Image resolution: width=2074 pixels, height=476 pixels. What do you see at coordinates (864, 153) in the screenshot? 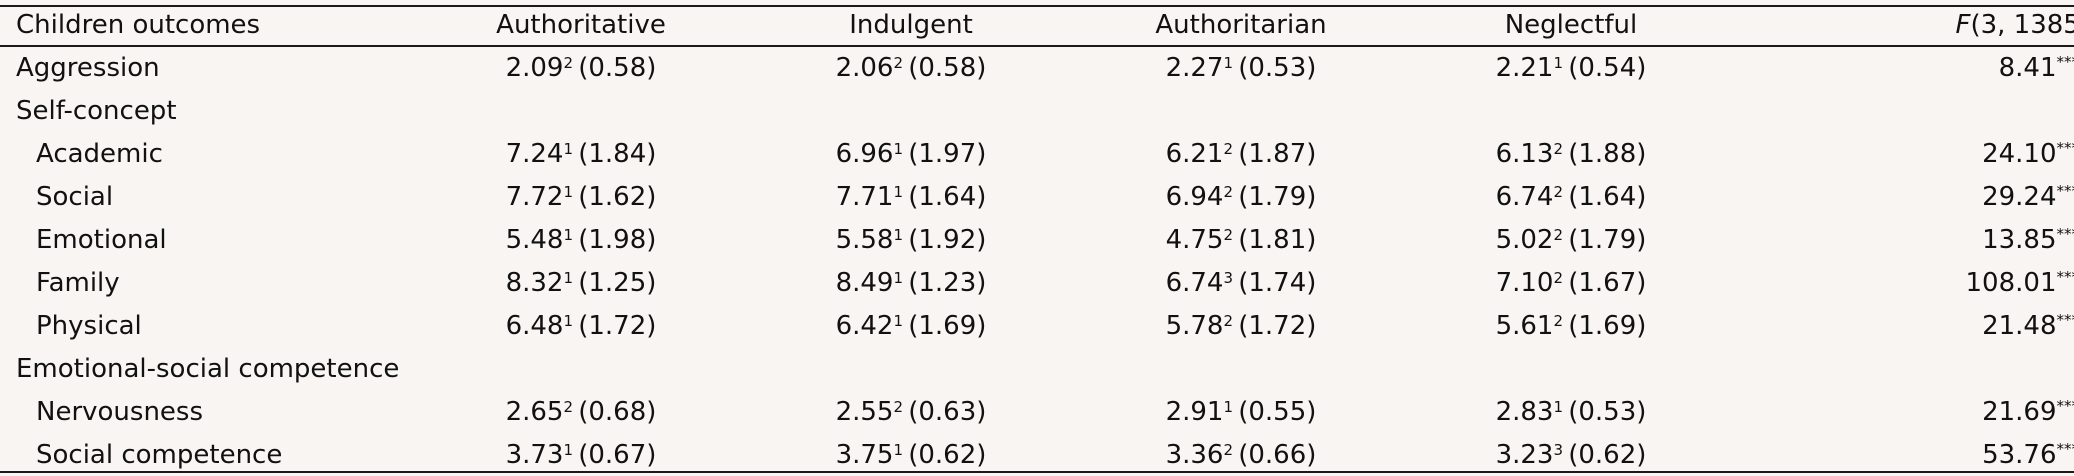
I see `mean-value: 6.96` at bounding box center [864, 153].